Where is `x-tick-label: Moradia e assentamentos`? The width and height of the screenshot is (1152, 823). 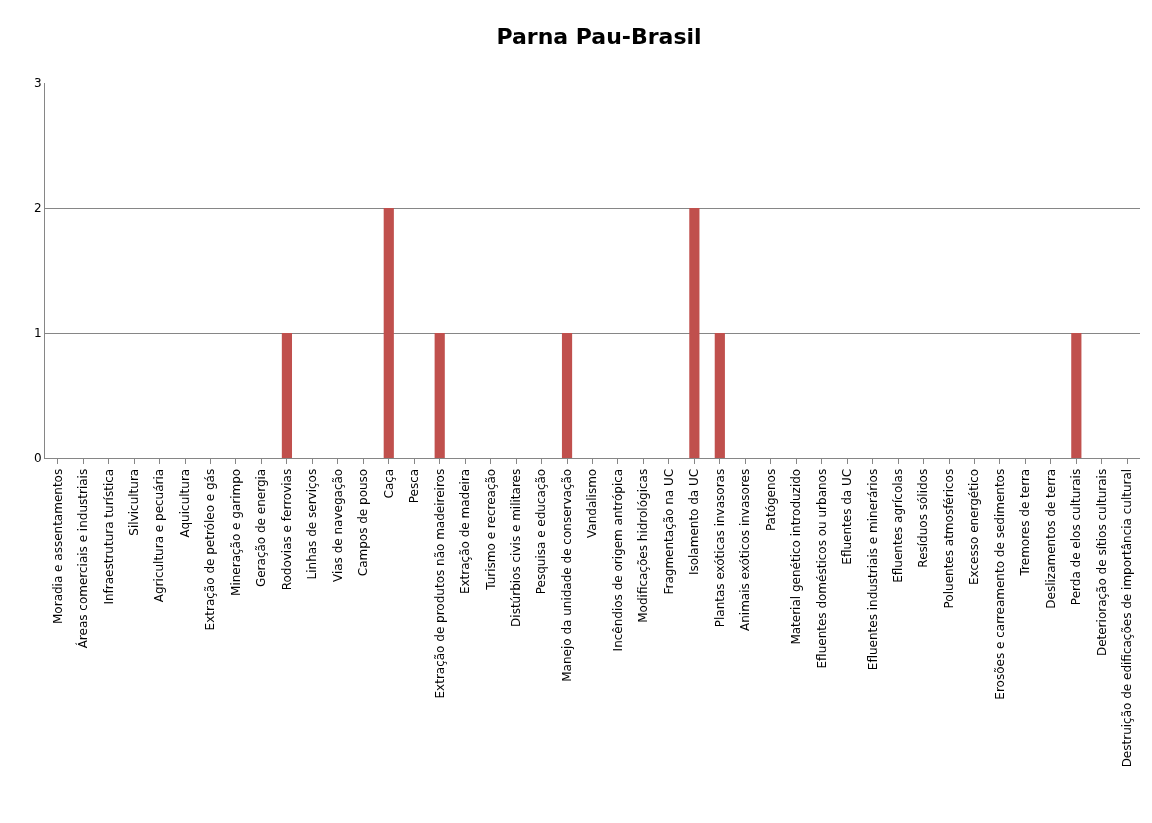
x-tick-label: Moradia e assentamentos is located at coordinates (57, 546).